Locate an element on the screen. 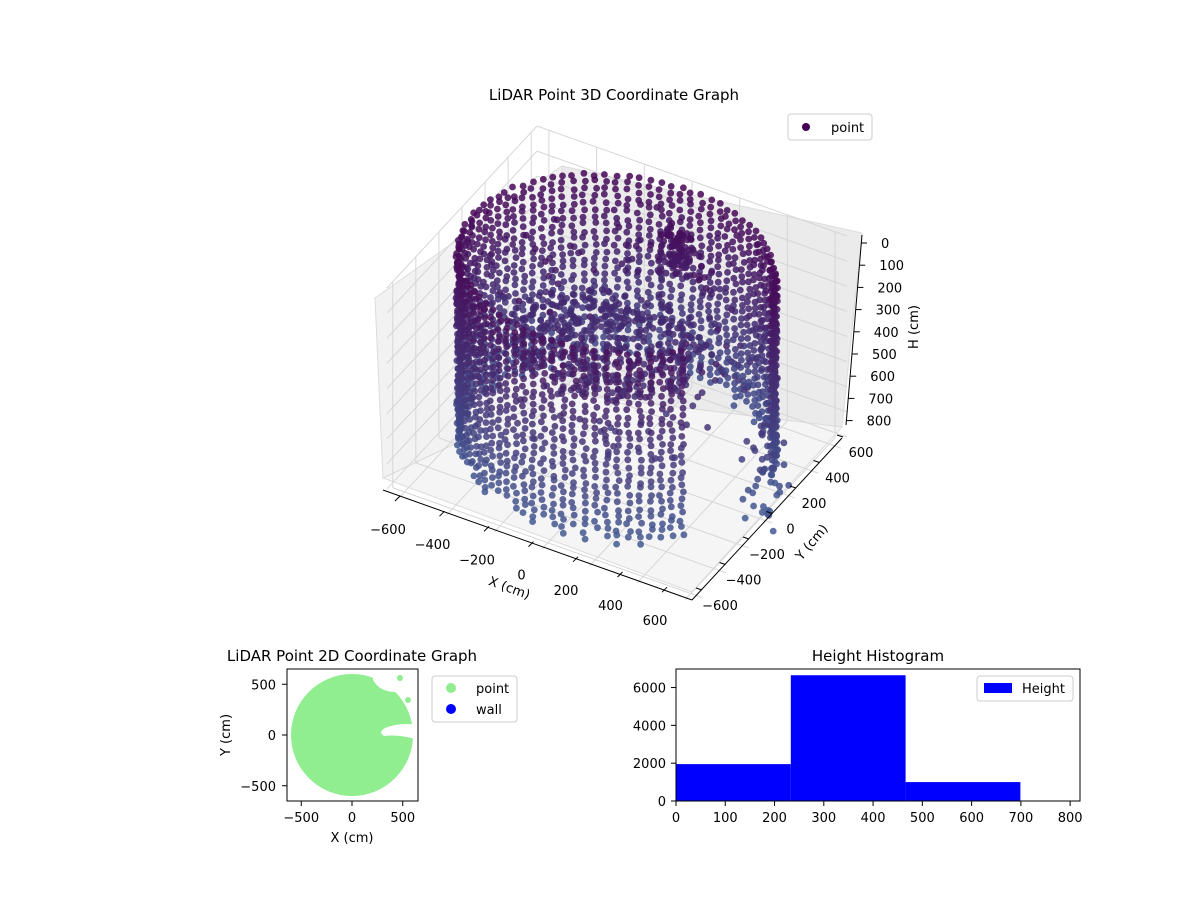 This screenshot has width=1200, height=900. y-axis-line is located at coordinates (767, 519).